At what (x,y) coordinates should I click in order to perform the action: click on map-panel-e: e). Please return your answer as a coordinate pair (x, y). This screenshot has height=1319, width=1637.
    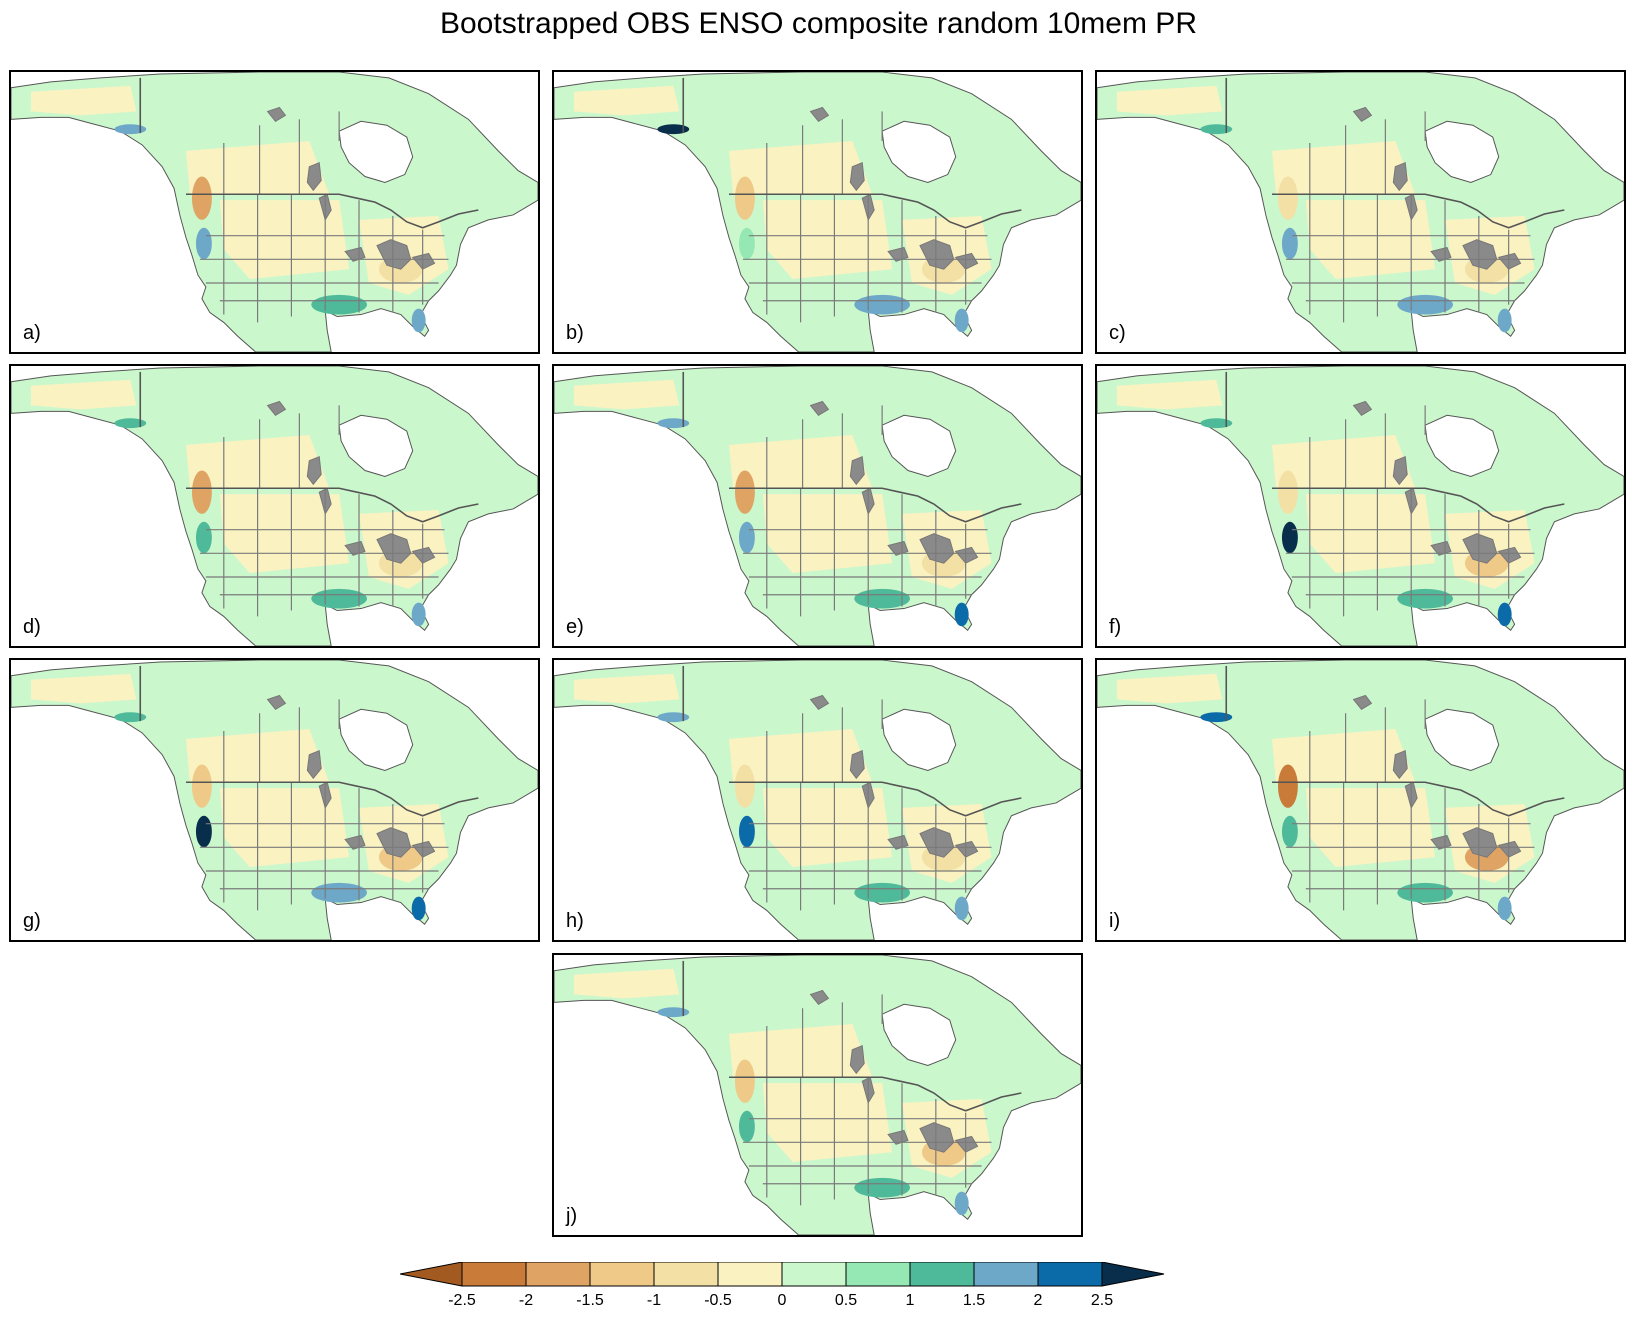
    Looking at the image, I should click on (817, 506).